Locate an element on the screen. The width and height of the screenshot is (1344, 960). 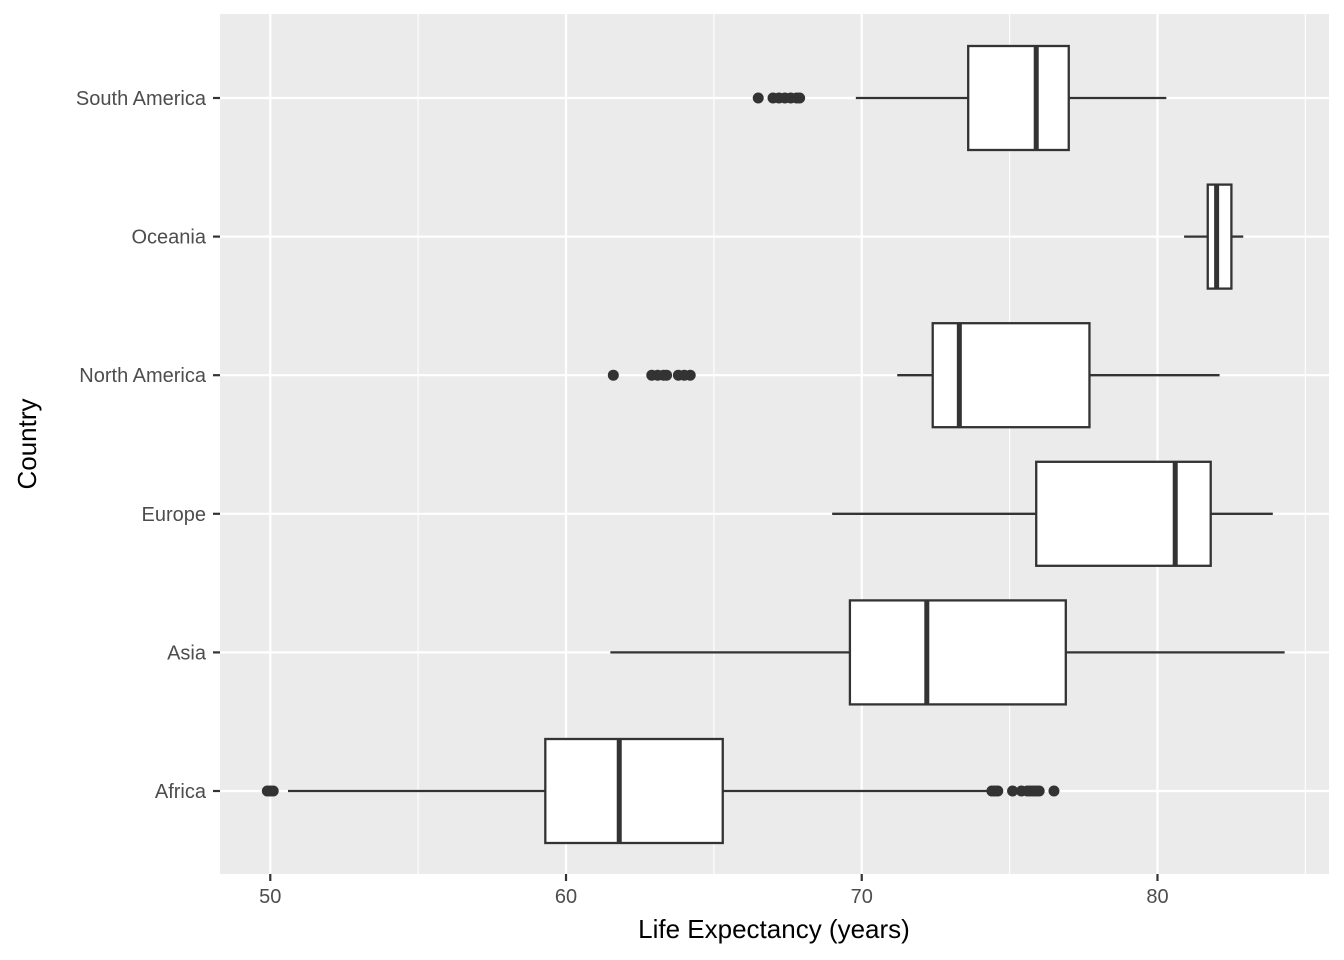
box-oceania is located at coordinates (1214, 236).